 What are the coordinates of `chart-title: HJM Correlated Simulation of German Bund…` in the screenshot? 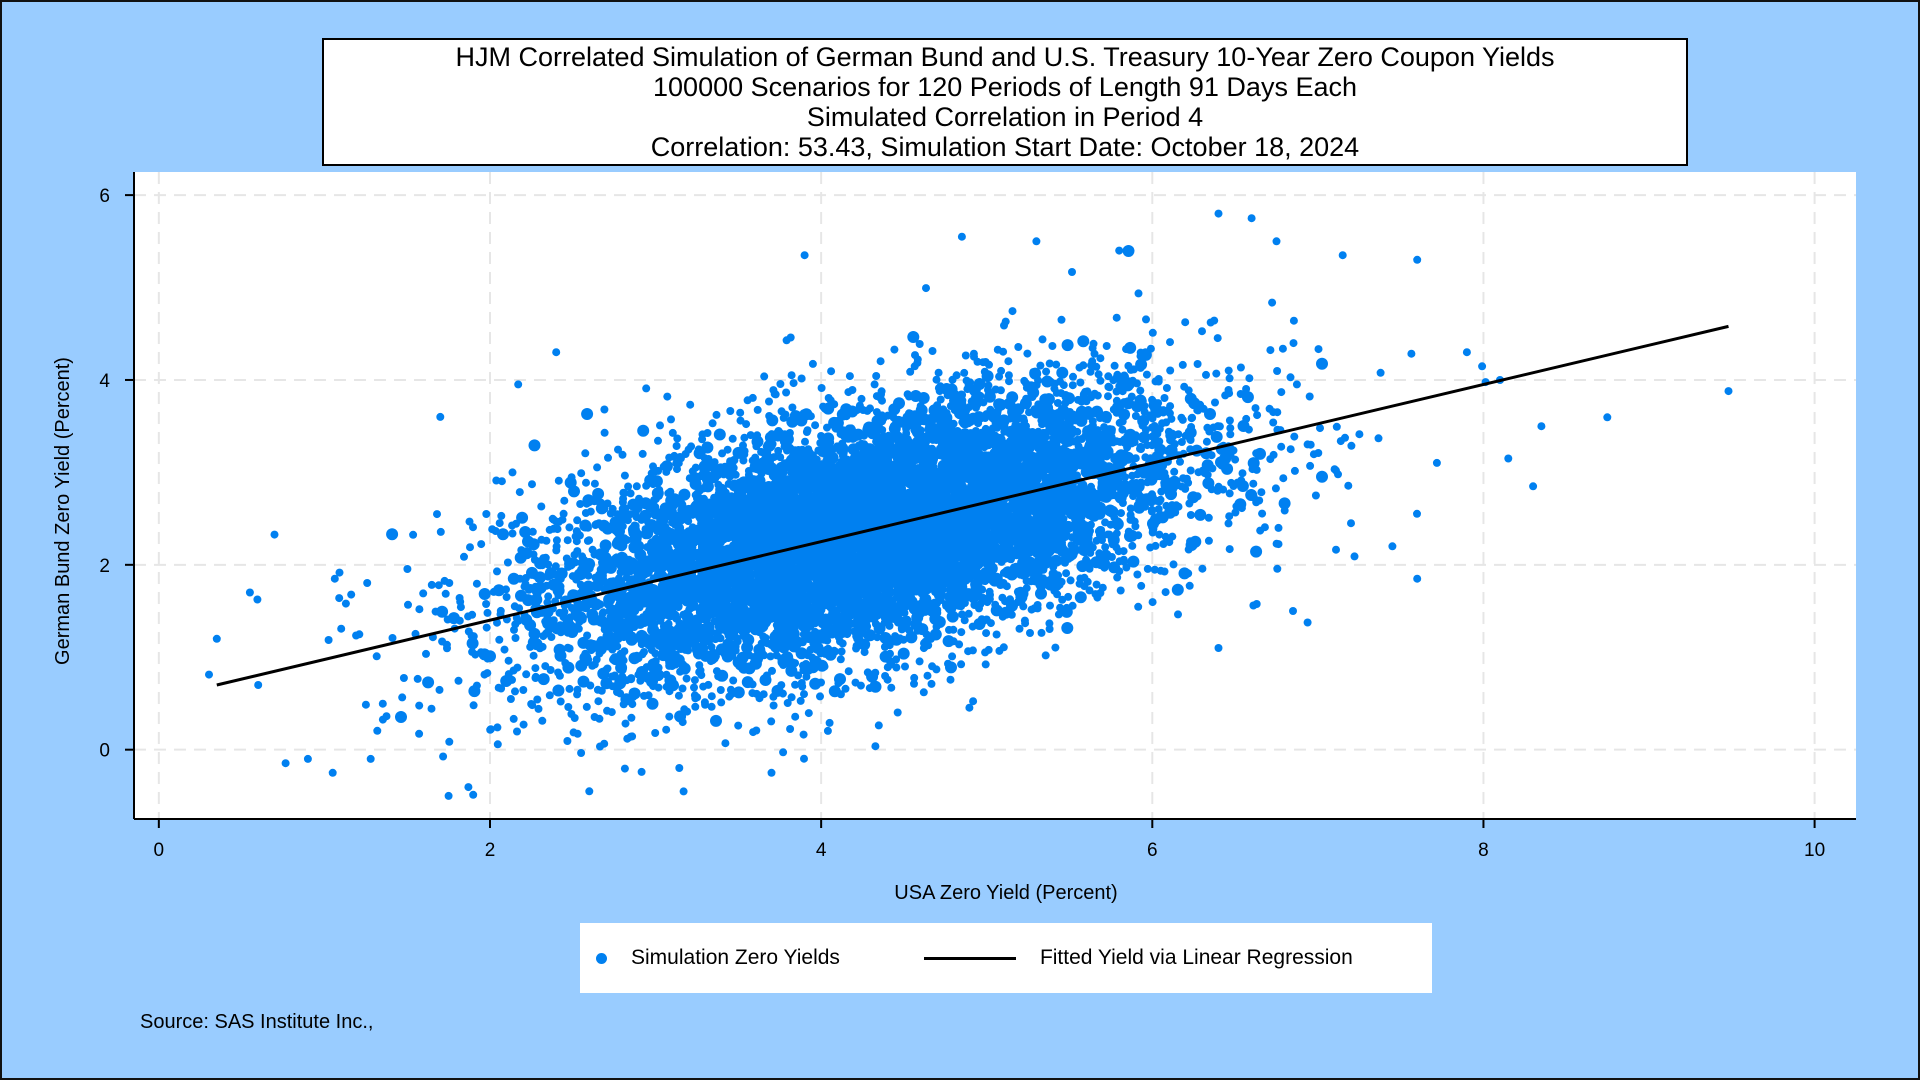 It's located at (1005, 102).